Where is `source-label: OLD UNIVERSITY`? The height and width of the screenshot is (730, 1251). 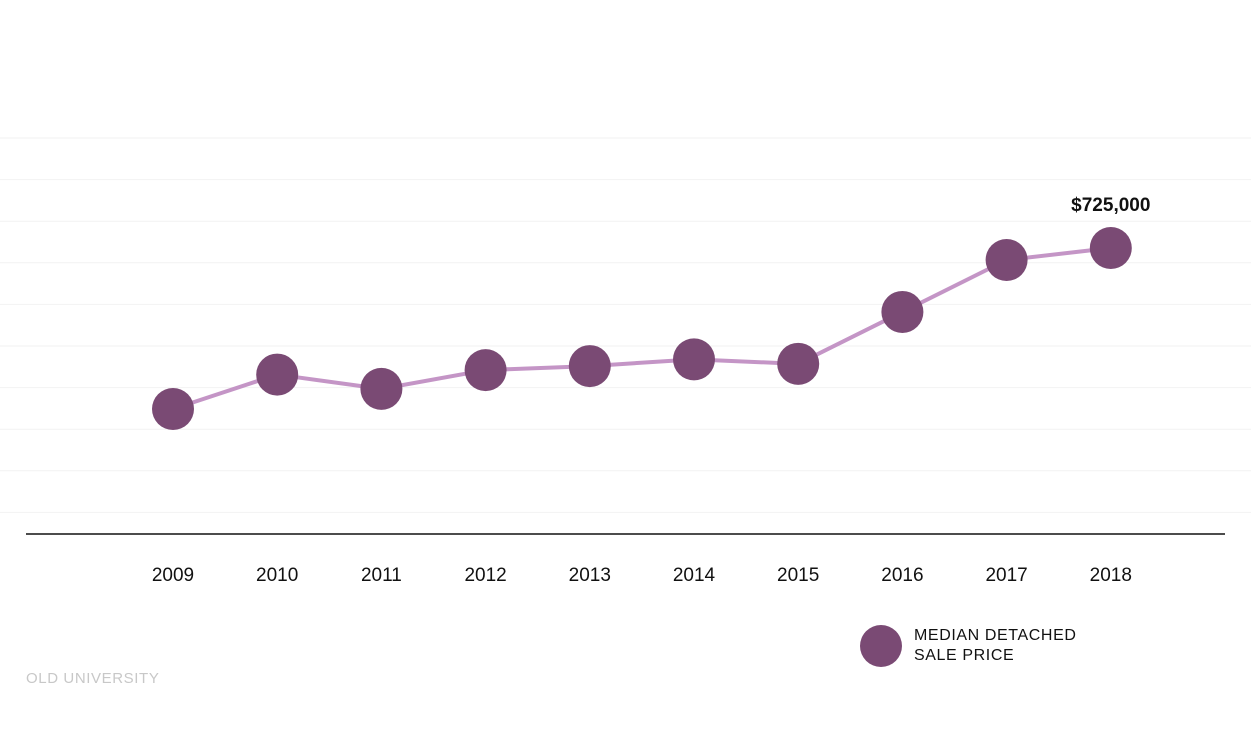
source-label: OLD UNIVERSITY is located at coordinates (93, 678).